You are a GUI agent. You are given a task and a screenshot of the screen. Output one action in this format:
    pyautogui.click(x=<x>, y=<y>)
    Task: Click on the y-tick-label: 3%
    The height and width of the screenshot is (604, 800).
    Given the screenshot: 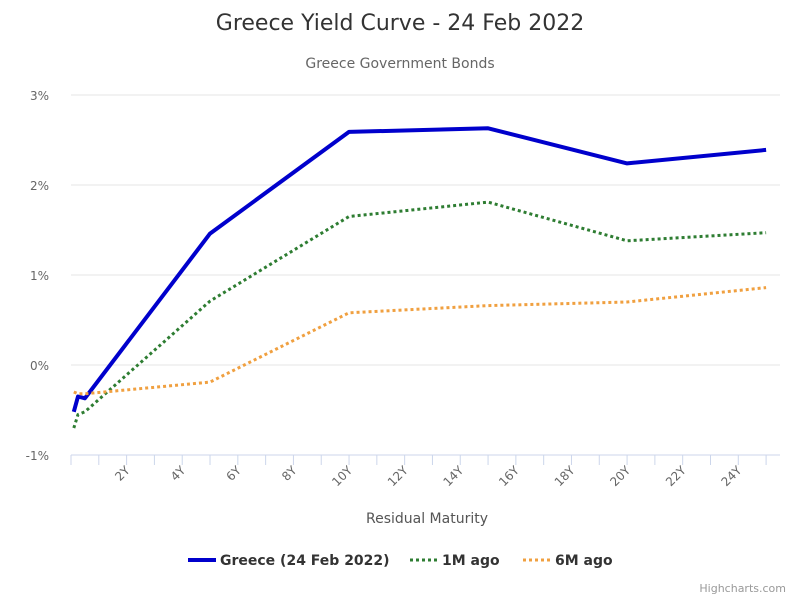 What is the action you would take?
    pyautogui.click(x=39, y=96)
    